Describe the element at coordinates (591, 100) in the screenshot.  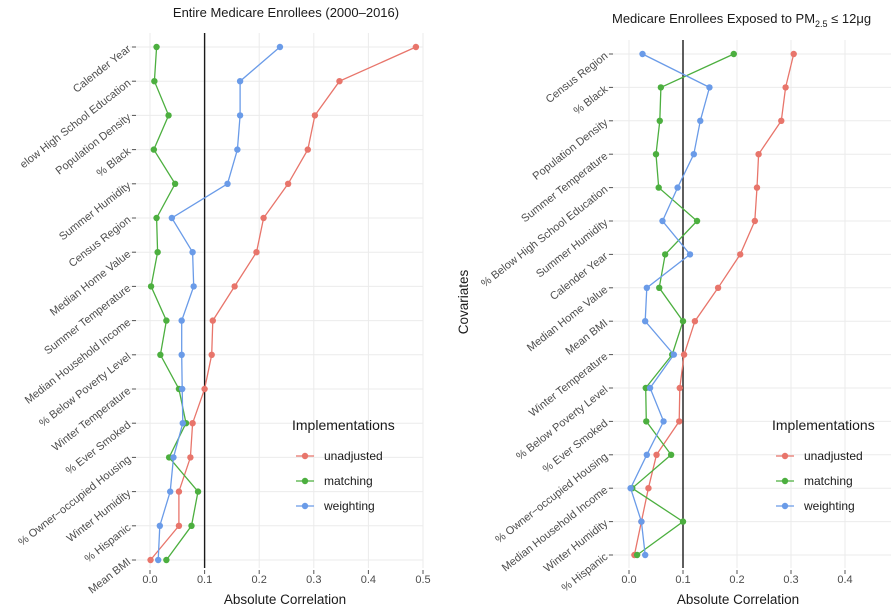
I see `y-tick-label: % Black` at that location.